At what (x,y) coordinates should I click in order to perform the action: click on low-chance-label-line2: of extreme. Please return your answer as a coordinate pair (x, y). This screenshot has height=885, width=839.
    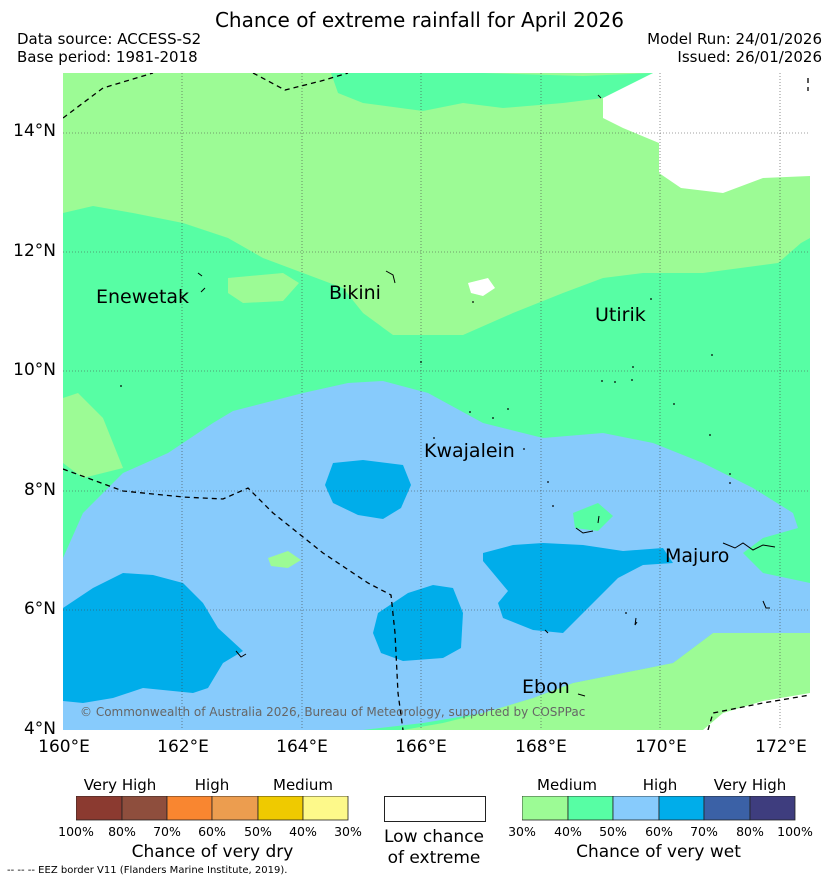
    Looking at the image, I should click on (434, 858).